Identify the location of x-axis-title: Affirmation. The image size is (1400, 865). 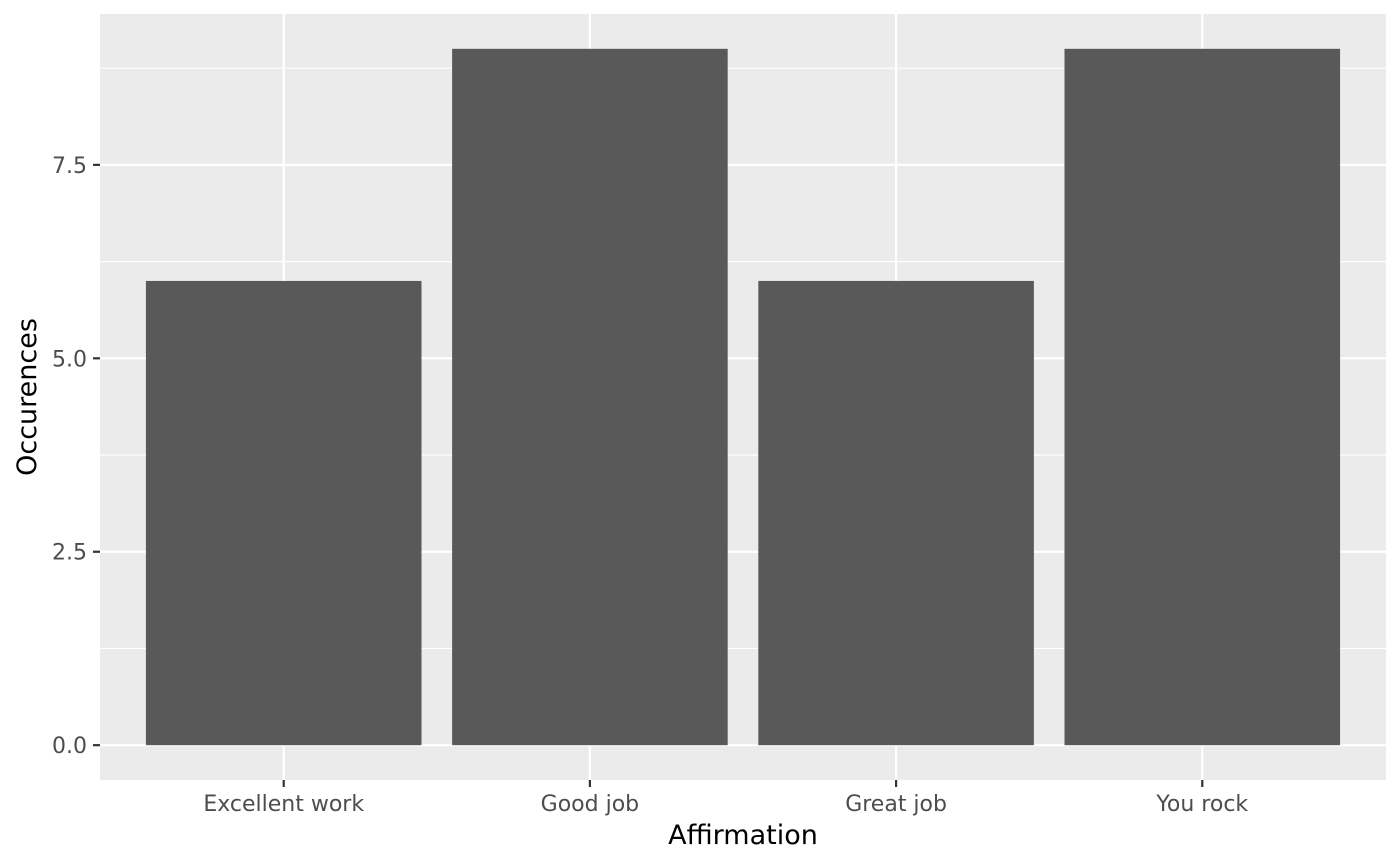
(743, 835).